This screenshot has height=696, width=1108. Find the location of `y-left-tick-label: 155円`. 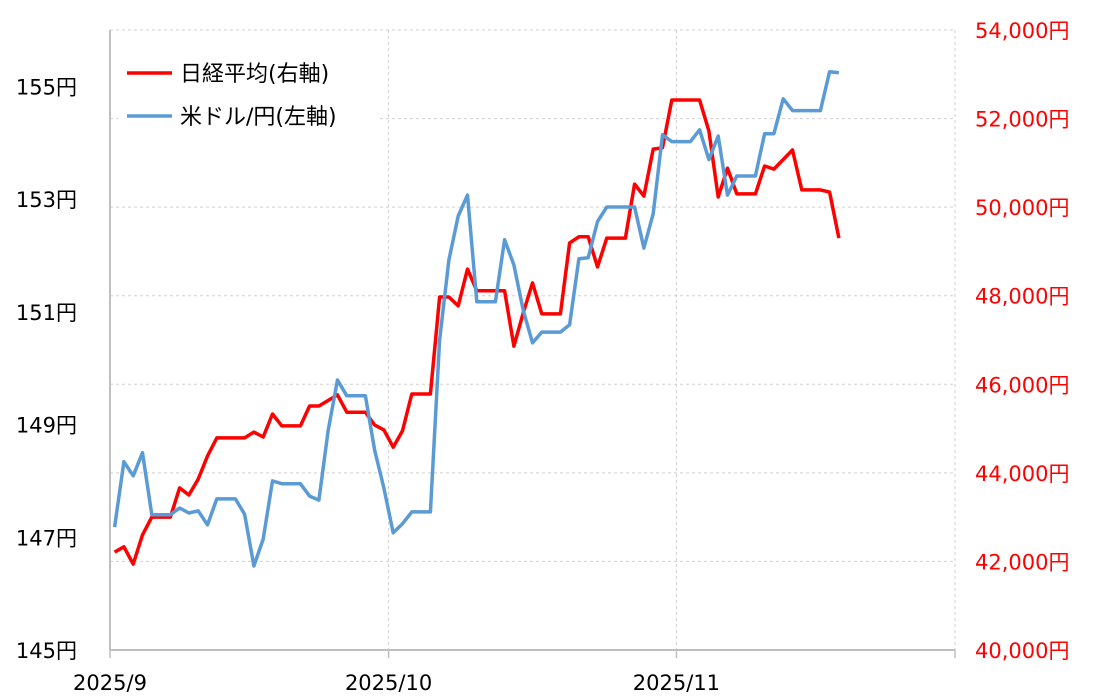

y-left-tick-label: 155円 is located at coordinates (46, 87).